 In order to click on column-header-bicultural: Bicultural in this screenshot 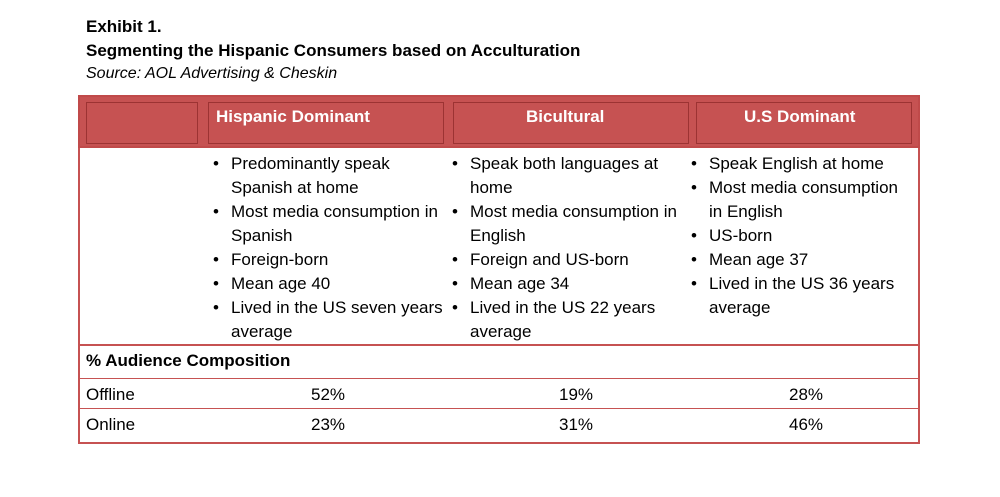, I will do `click(565, 116)`.